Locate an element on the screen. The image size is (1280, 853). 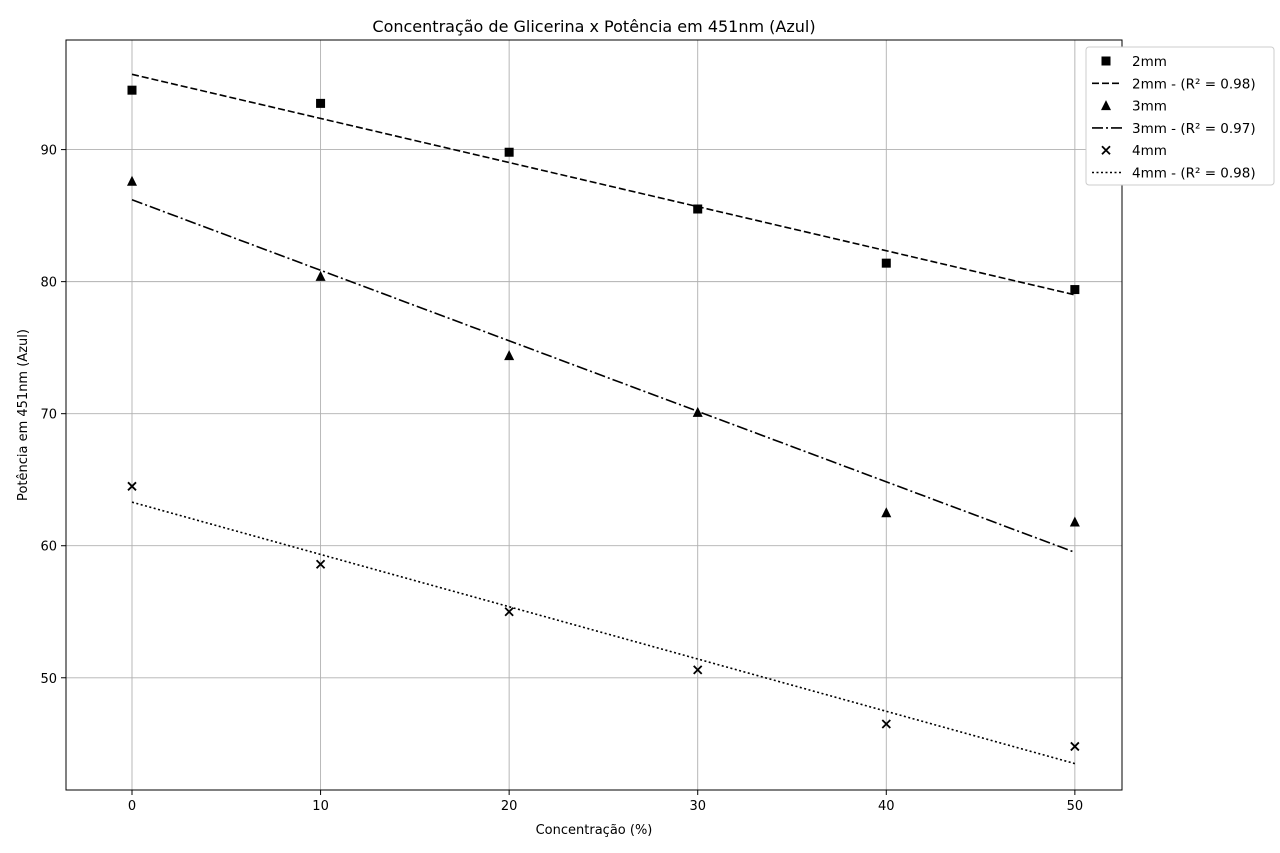
legend-marker-3mm is located at coordinates (1106, 105).